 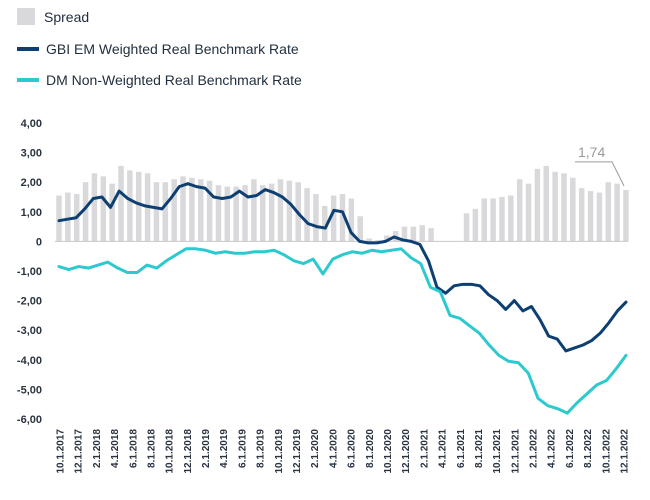 What do you see at coordinates (206, 448) in the screenshot?
I see `x-tick-label: 2.1.2019` at bounding box center [206, 448].